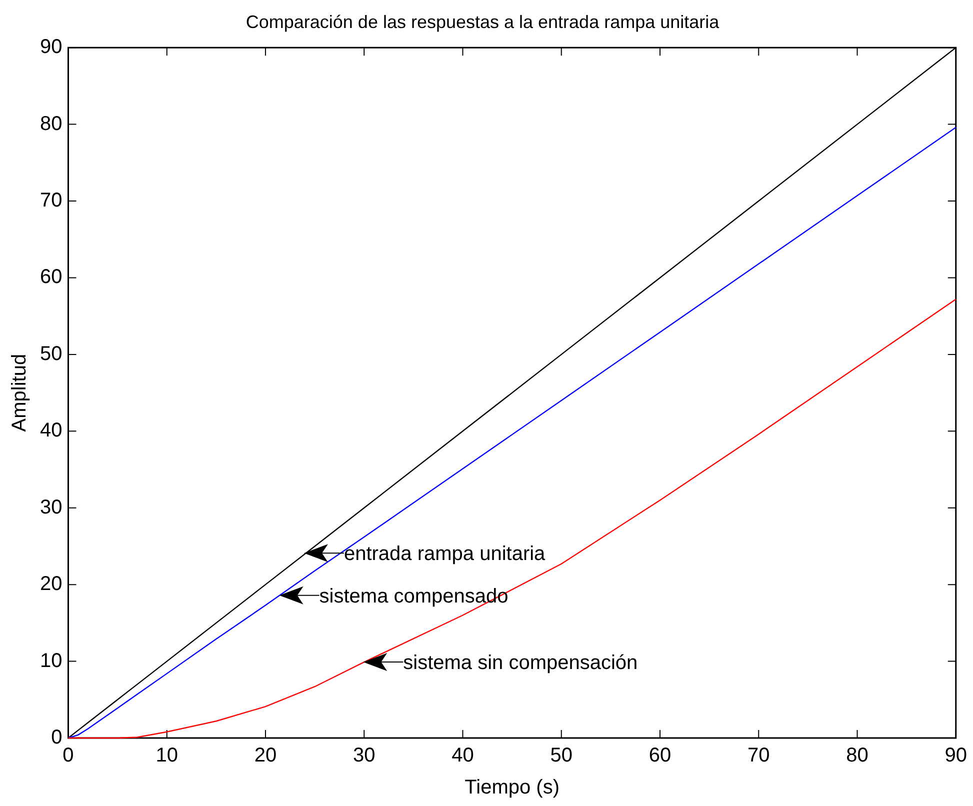 This screenshot has width=973, height=806. What do you see at coordinates (51, 584) in the screenshot?
I see `y-tick-label: 20` at bounding box center [51, 584].